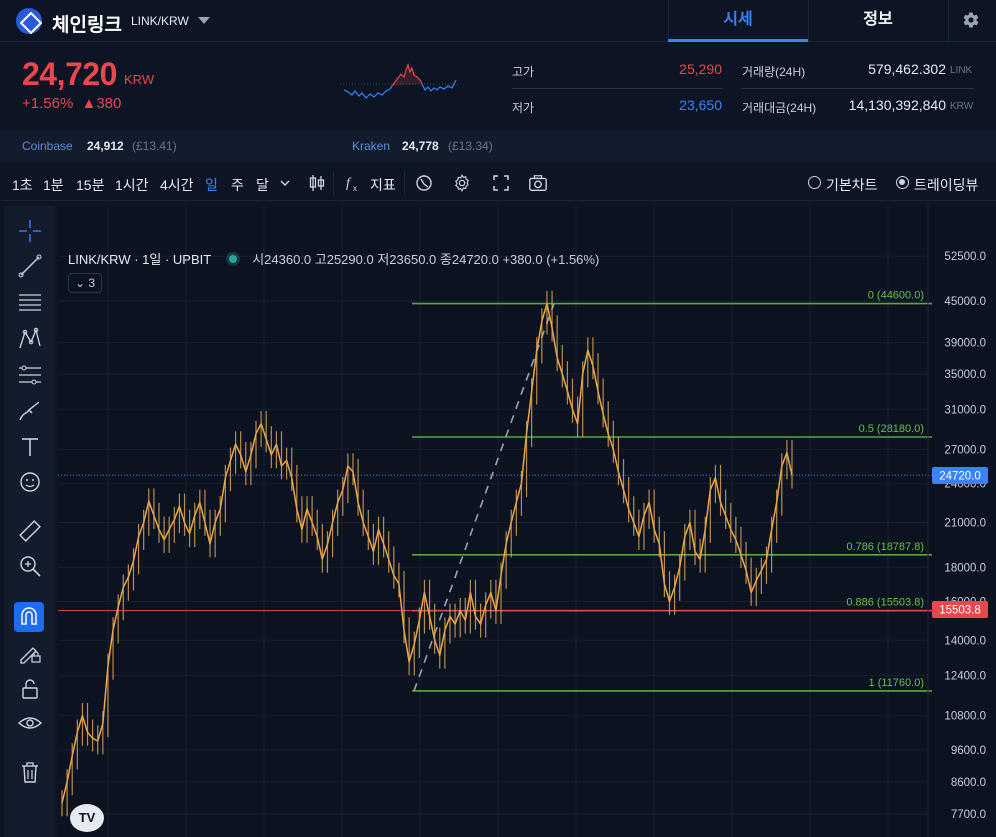 This screenshot has height=837, width=996. I want to click on y-tick-label: 21000.0, so click(965, 523).